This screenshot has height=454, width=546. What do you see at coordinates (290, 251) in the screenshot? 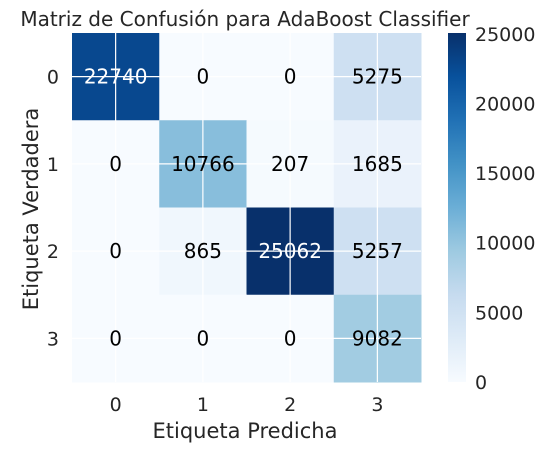
I see `cell-value-label: 25062` at bounding box center [290, 251].